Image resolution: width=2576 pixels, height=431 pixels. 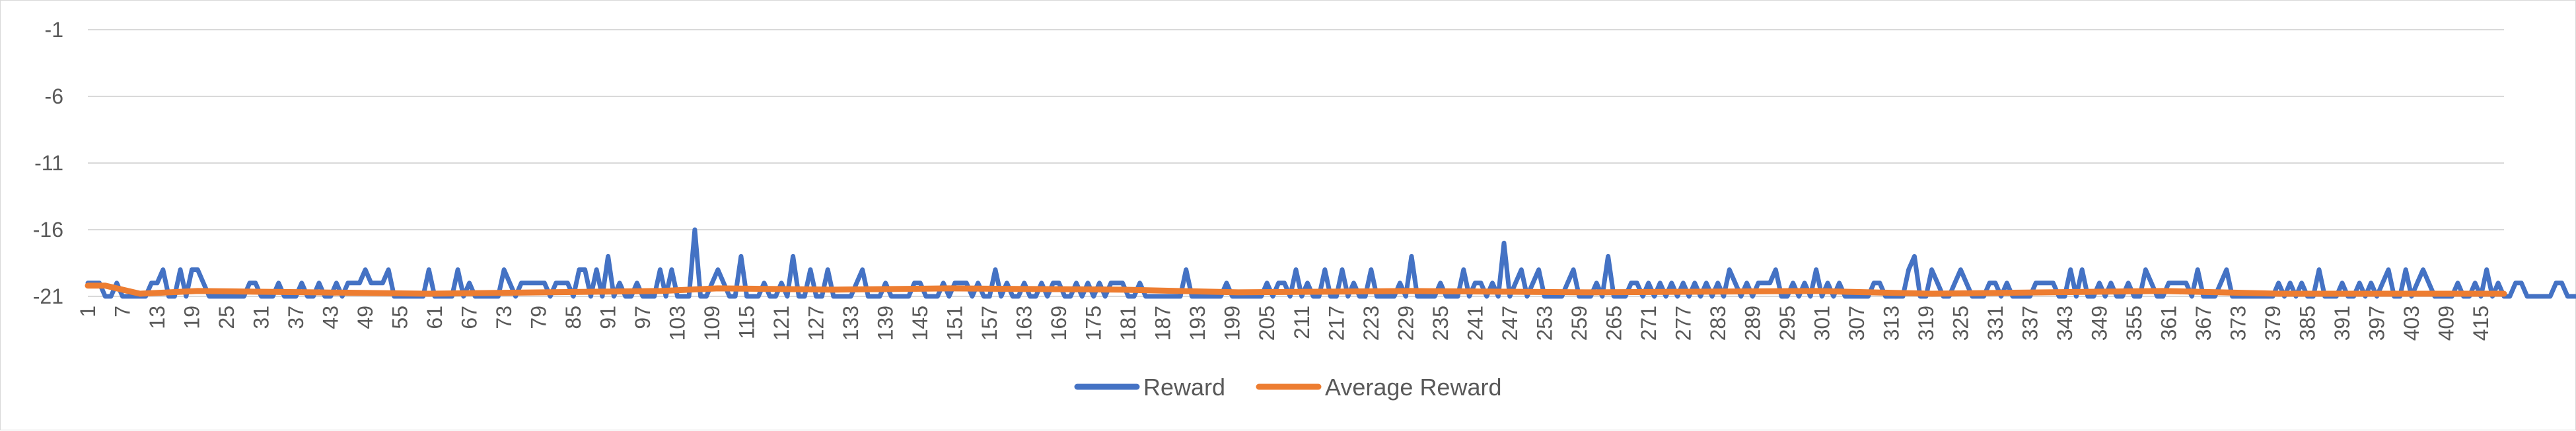 I want to click on legend: Reward Average Reward, so click(x=1288, y=387).